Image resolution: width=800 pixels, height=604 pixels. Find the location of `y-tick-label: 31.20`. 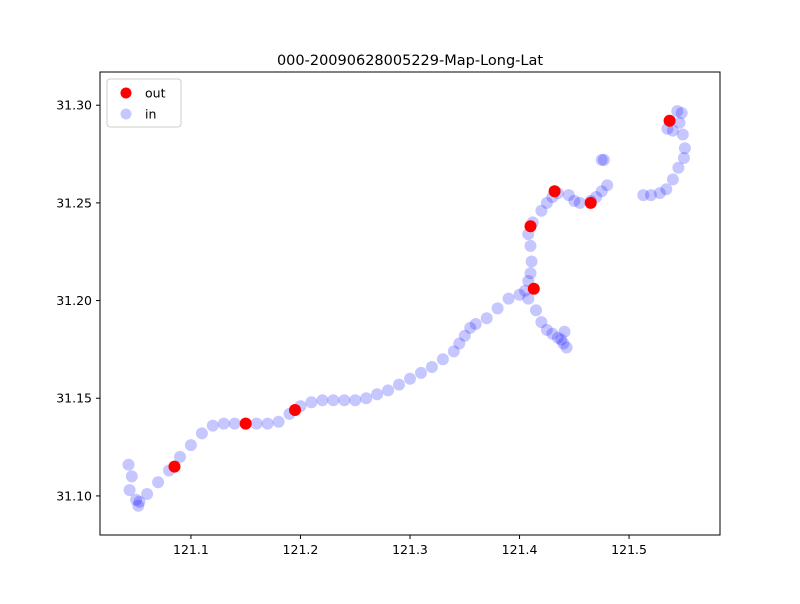

y-tick-label: 31.20 is located at coordinates (74, 300).